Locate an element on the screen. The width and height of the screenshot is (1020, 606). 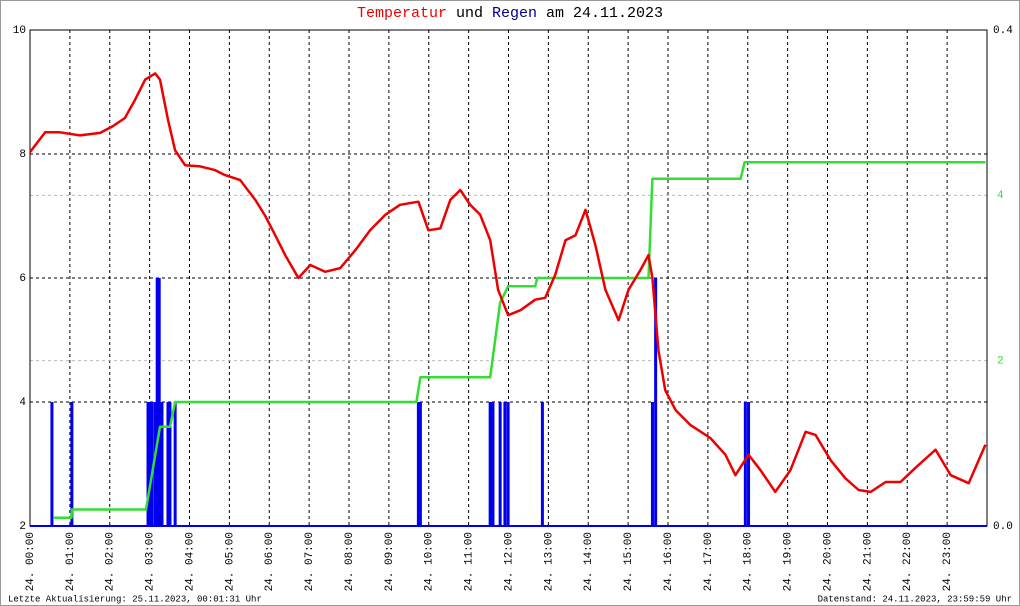
y2-tick-label: 0.0 is located at coordinates (1003, 527).